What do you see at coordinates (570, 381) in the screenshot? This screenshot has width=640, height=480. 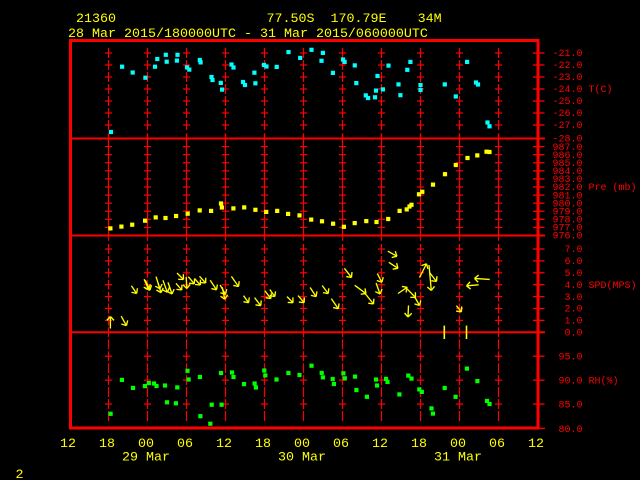 I see `svg-text: 90.0` at bounding box center [570, 381].